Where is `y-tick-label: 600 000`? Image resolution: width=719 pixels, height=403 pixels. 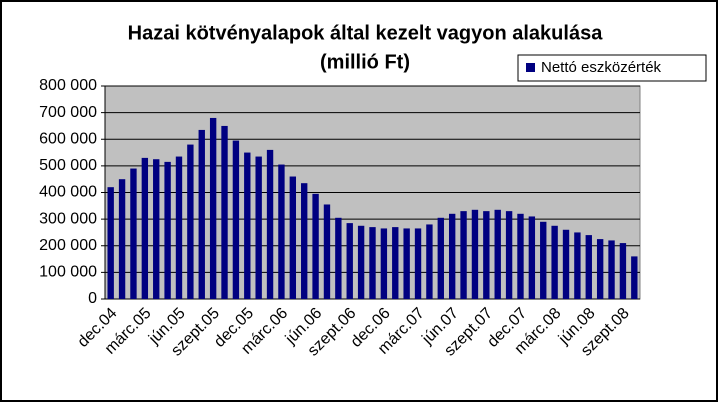 y-tick-label: 600 000 is located at coordinates (68, 138).